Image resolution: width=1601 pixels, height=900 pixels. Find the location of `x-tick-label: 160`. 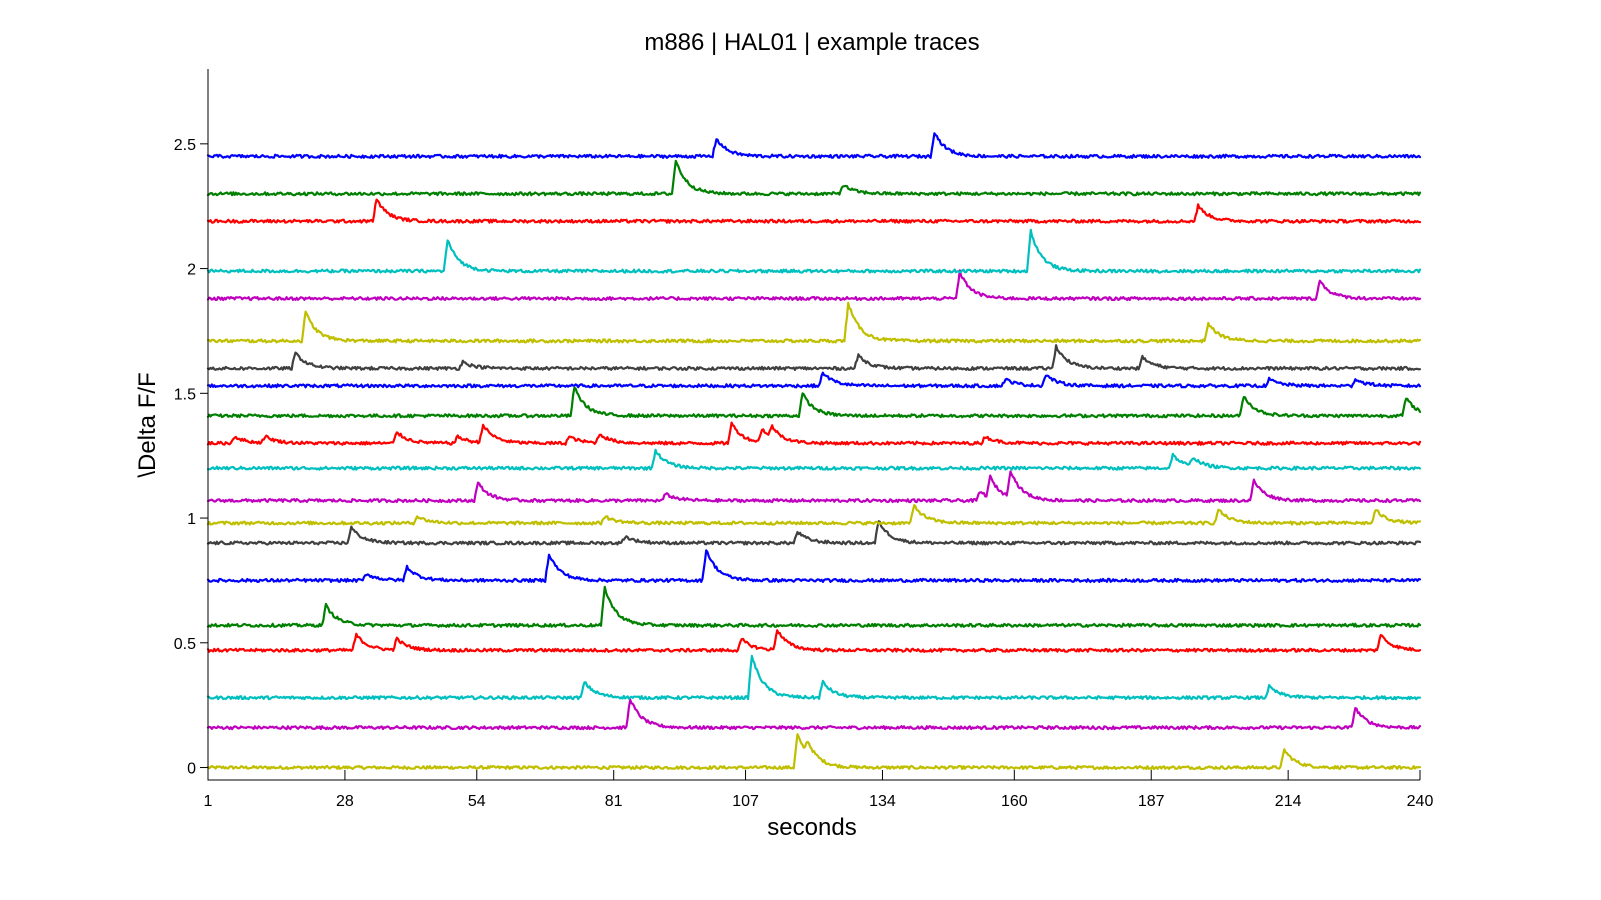

x-tick-label: 160 is located at coordinates (1014, 801).